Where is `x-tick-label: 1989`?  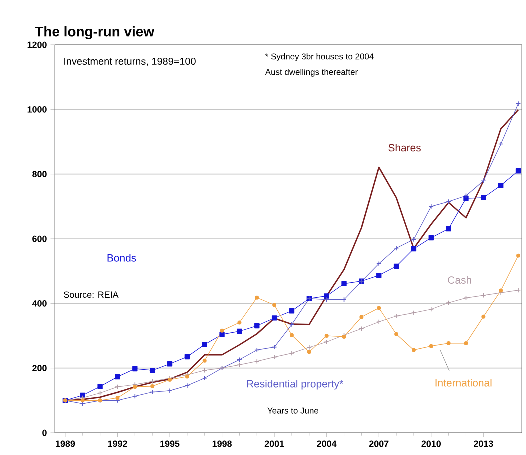 x-tick-label: 1989 is located at coordinates (66, 444).